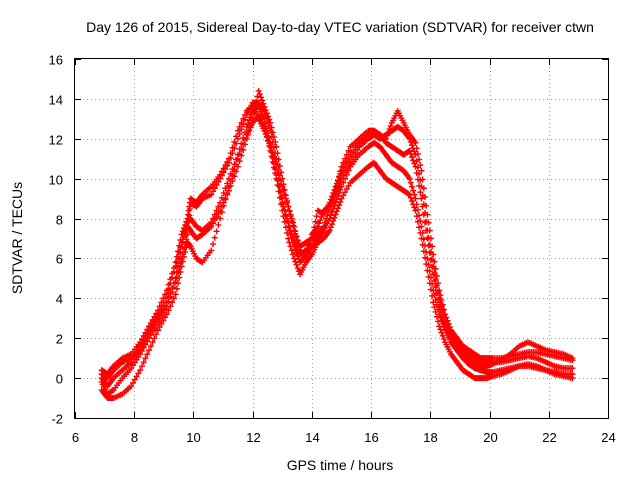 Image resolution: width=640 pixels, height=480 pixels. I want to click on x-tick-labels: 6 8 10 12 14 16 18 20 22 24, so click(344, 437).